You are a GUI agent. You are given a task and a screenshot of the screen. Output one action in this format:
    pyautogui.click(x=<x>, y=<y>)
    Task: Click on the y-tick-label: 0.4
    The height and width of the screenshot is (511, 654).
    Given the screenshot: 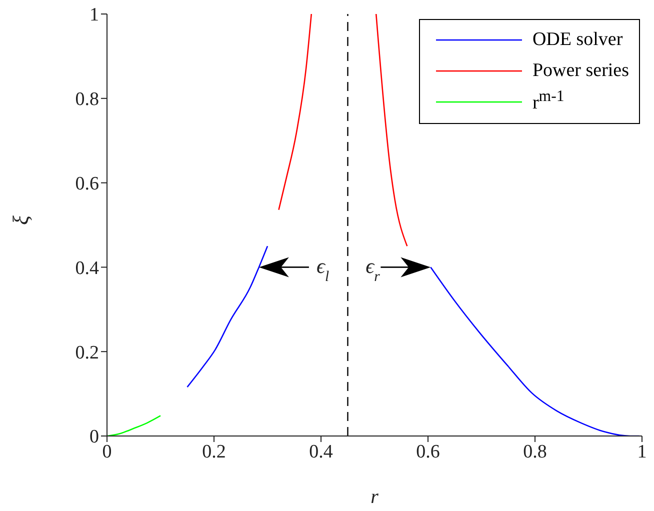 What is the action you would take?
    pyautogui.click(x=87, y=268)
    